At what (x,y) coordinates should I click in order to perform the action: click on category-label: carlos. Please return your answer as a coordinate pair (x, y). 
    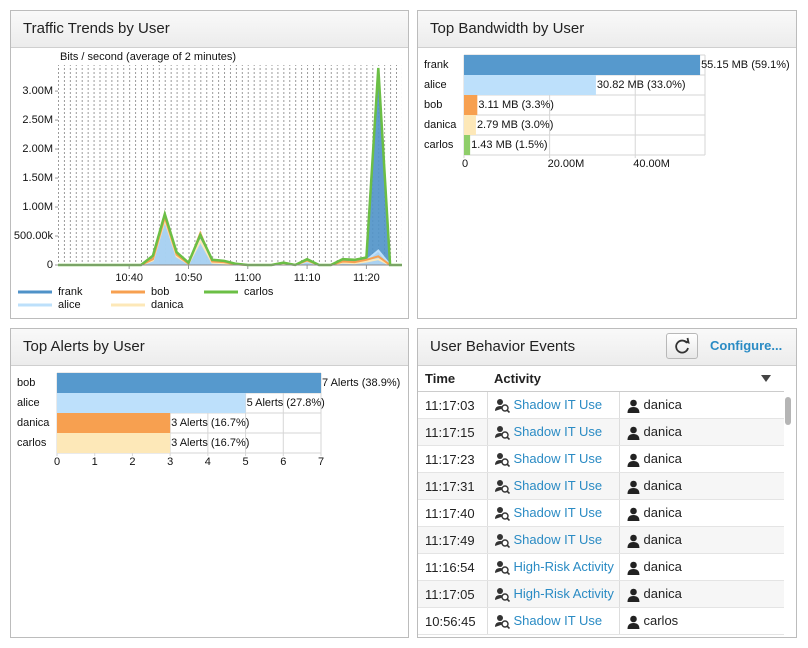
    Looking at the image, I should click on (439, 145).